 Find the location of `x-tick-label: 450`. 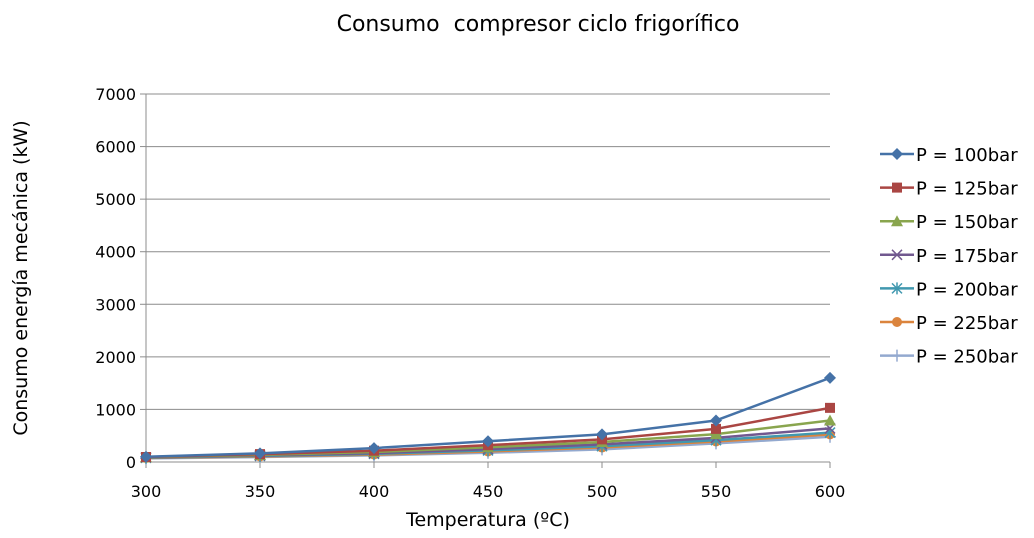

x-tick-label: 450 is located at coordinates (488, 491).